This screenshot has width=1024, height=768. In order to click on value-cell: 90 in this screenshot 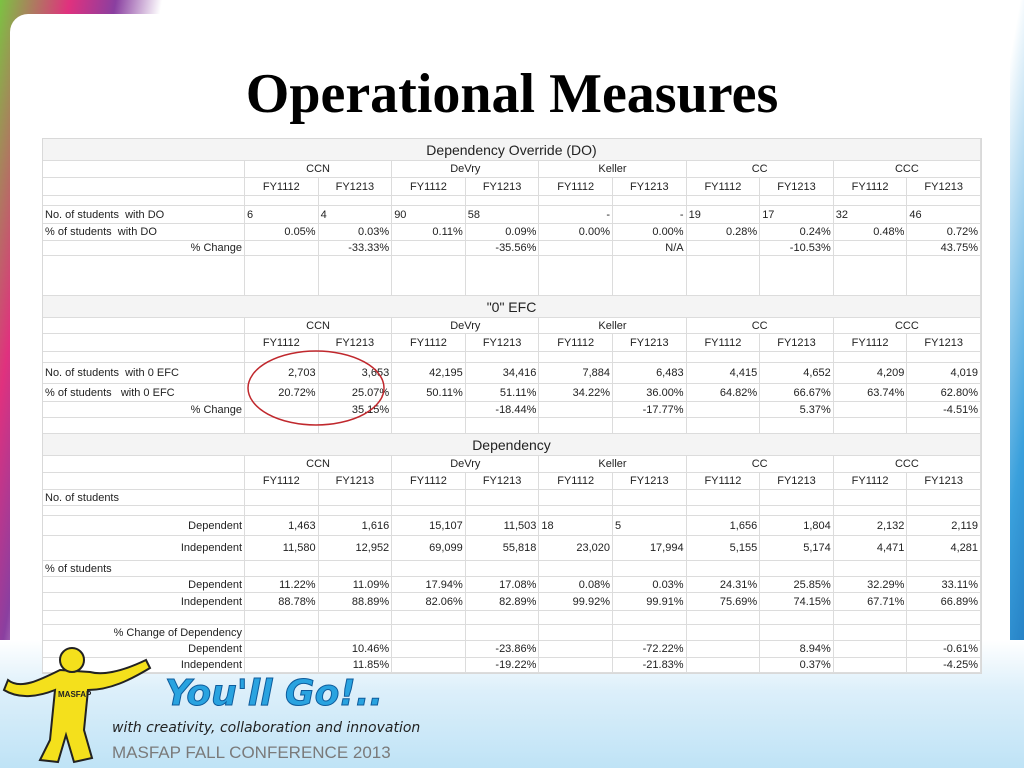, I will do `click(429, 215)`.